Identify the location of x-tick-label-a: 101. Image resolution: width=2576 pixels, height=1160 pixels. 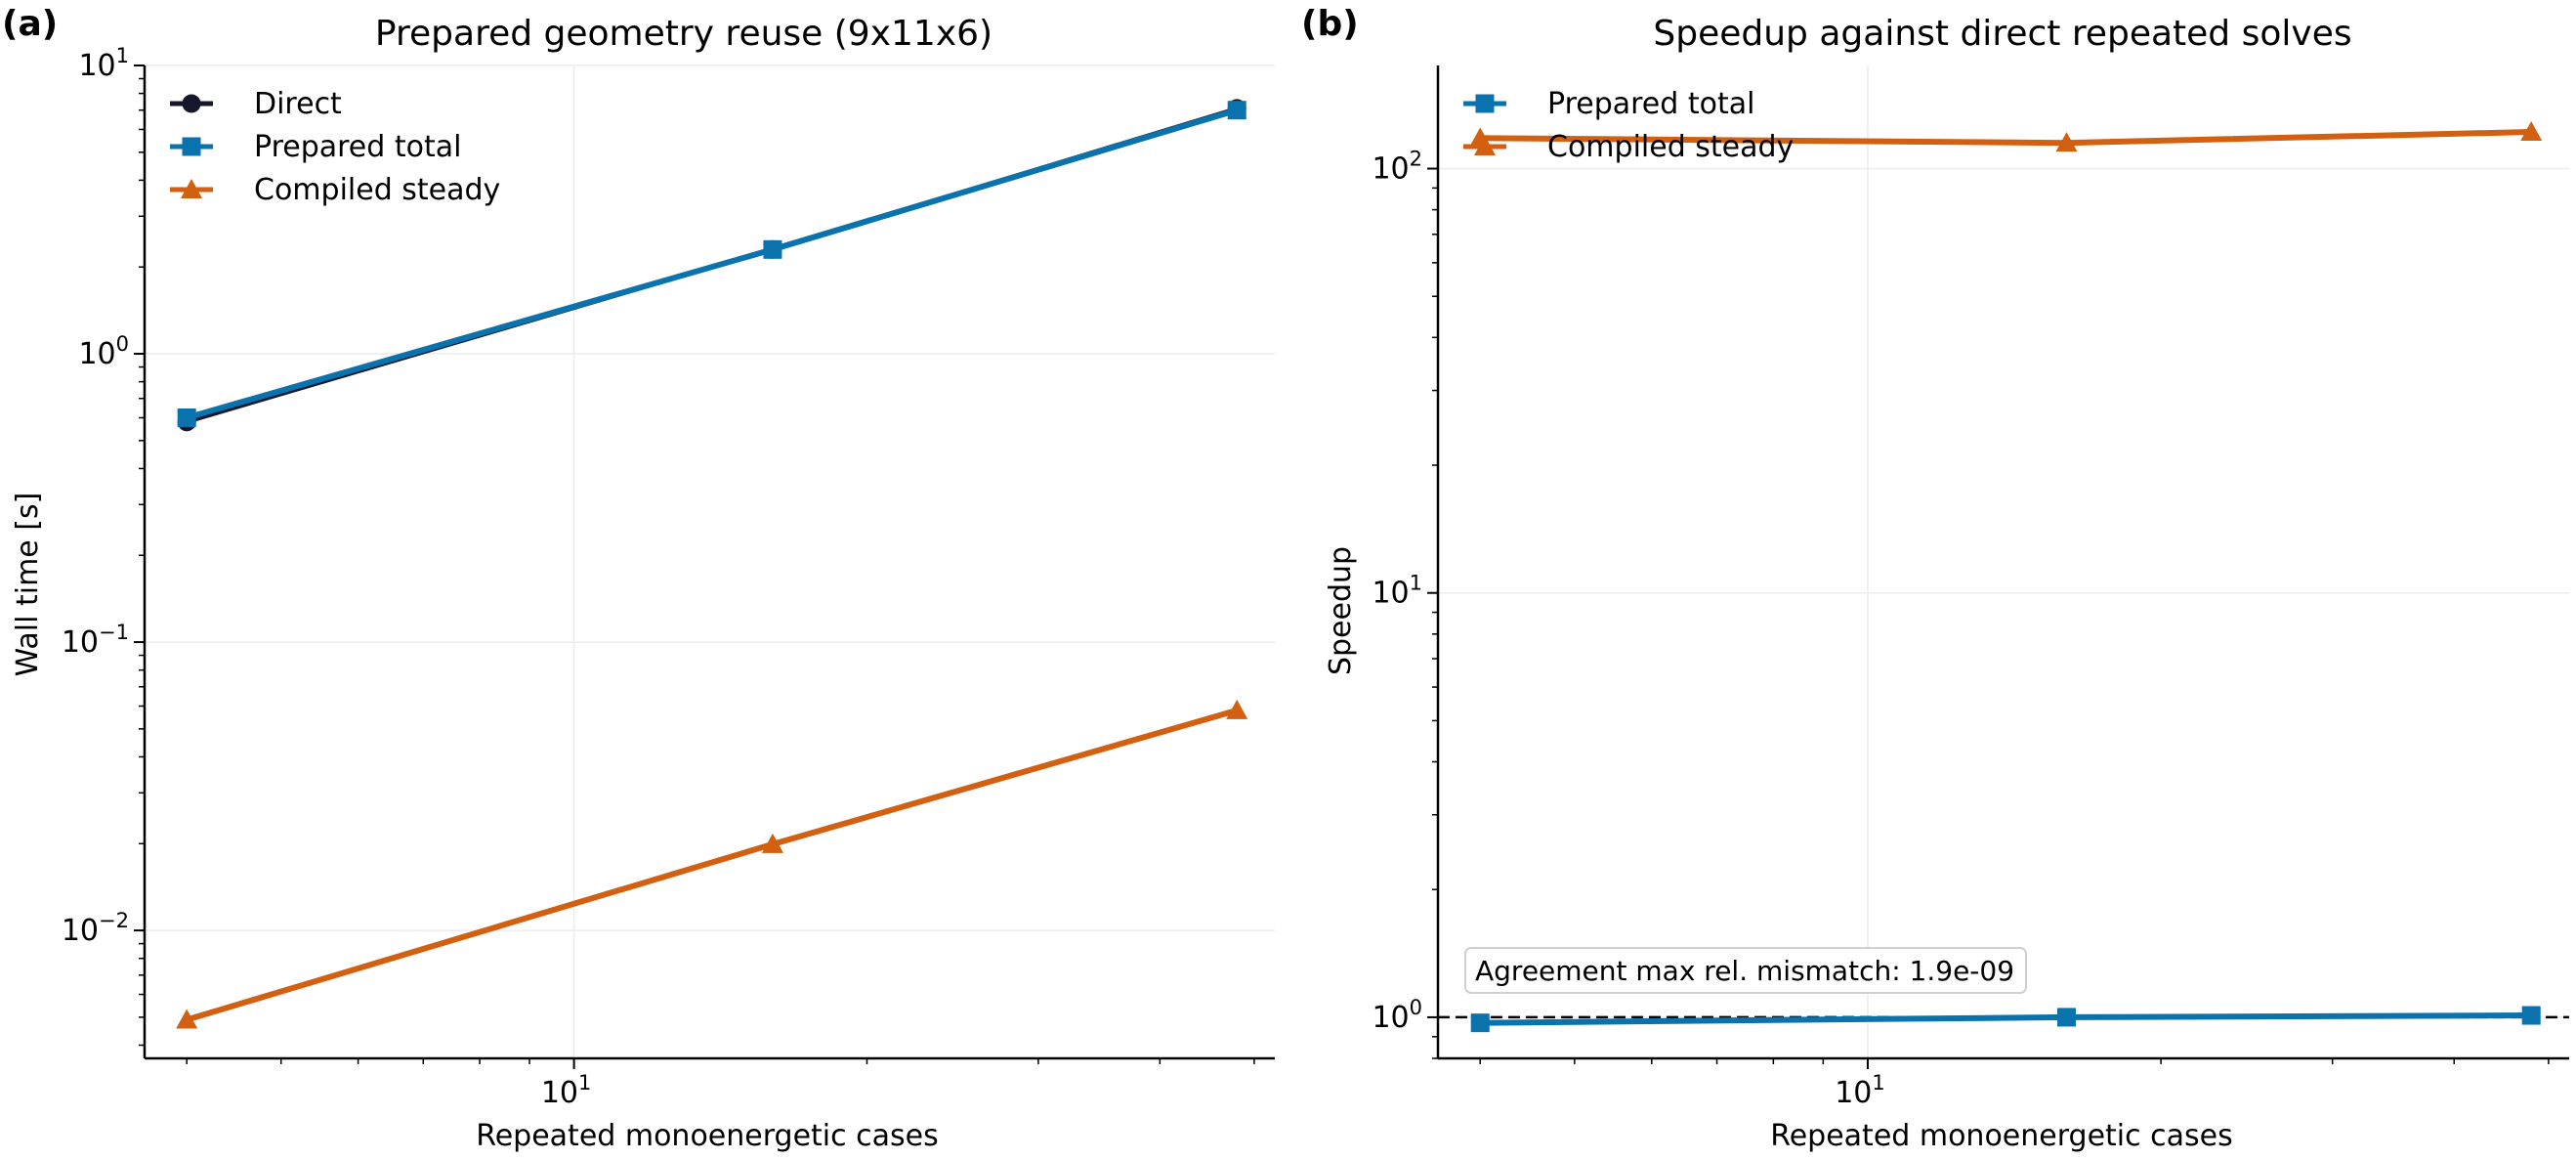
(566, 1090).